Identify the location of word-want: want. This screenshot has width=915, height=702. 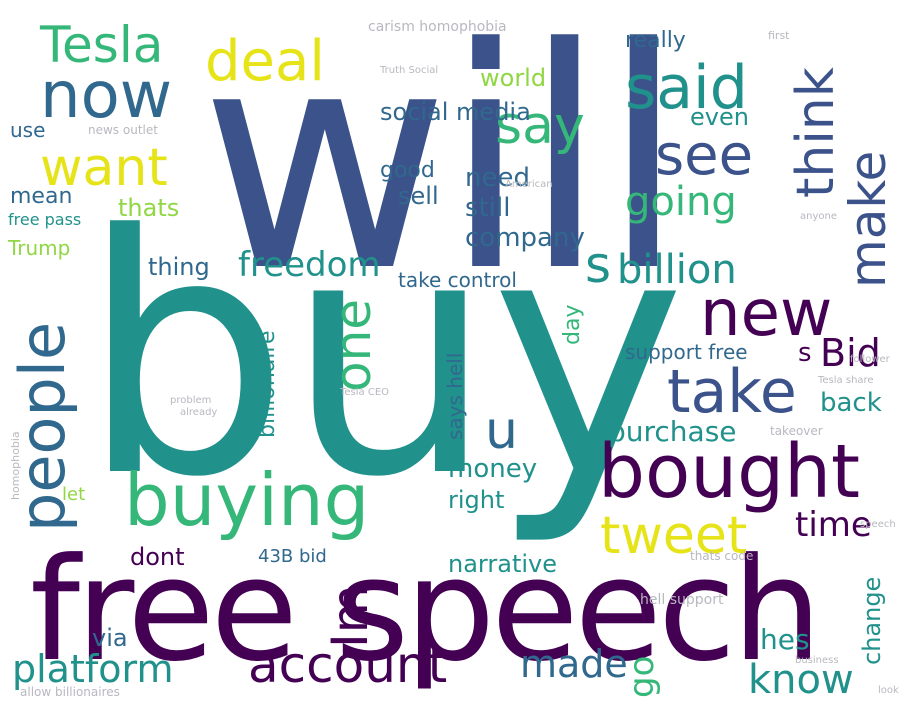
(104, 168).